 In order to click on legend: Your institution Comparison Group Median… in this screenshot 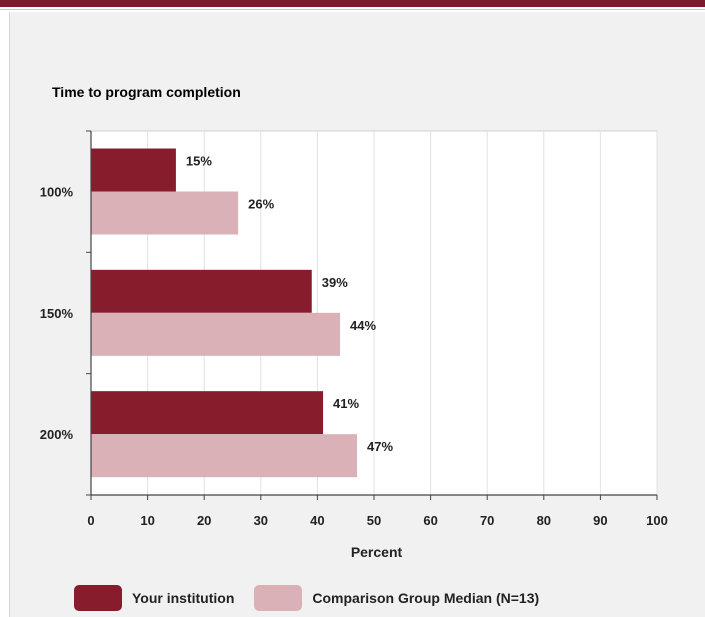, I will do `click(316, 598)`.